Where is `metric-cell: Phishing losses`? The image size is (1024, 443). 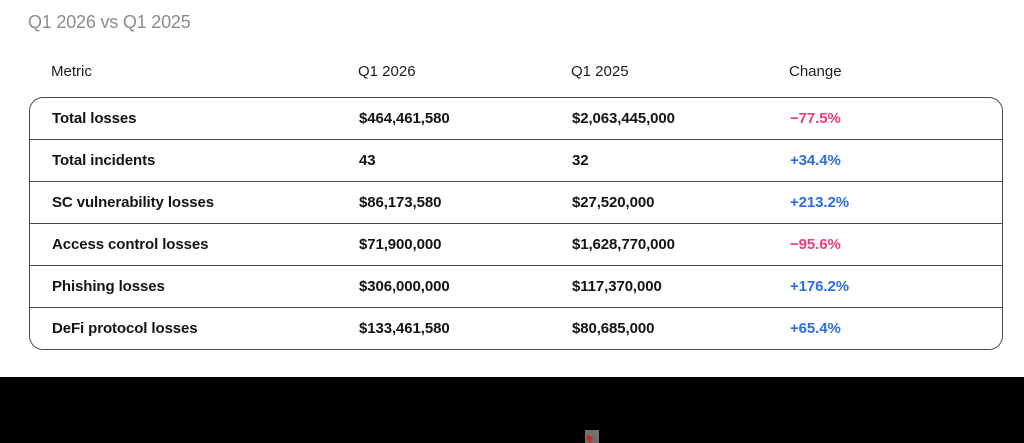 metric-cell: Phishing losses is located at coordinates (108, 286).